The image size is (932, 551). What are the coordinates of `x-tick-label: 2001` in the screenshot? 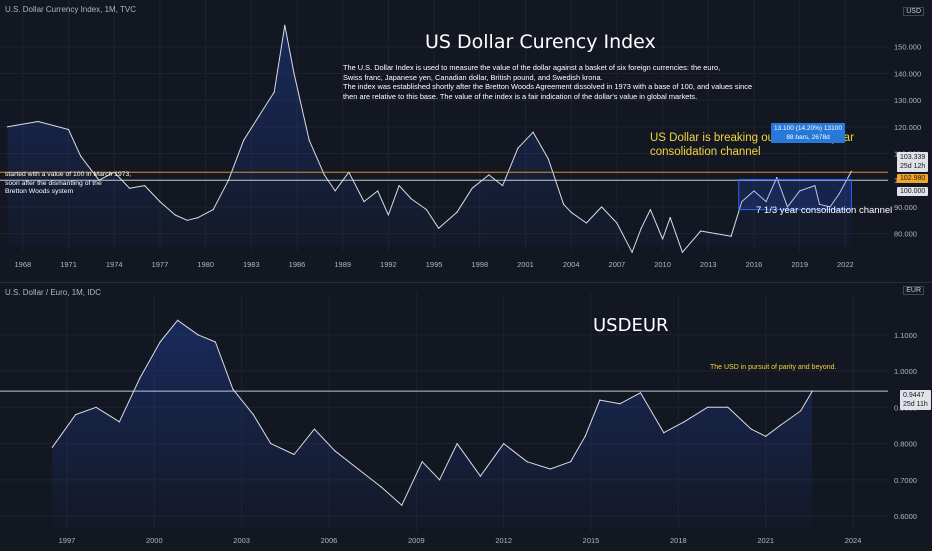 It's located at (525, 264).